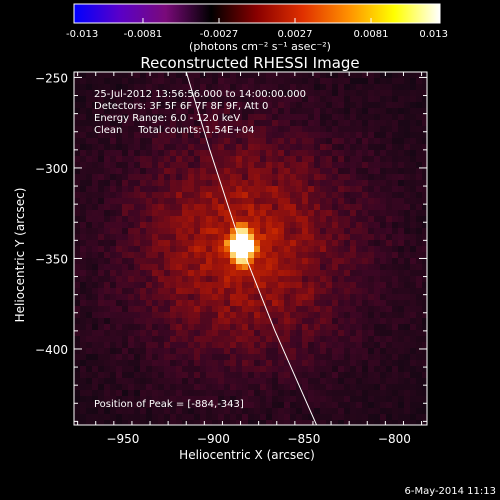 This screenshot has width=500, height=500. I want to click on colorbar-tick-label: 0.0081, so click(371, 34).